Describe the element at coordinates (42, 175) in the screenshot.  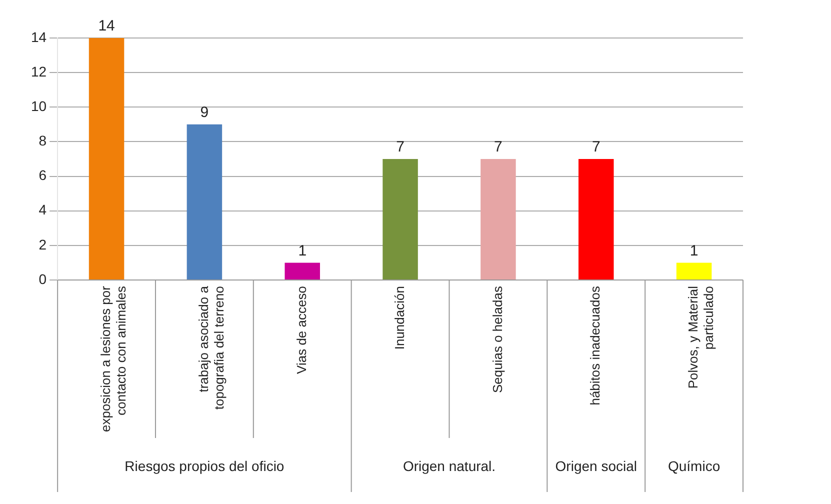
I see `y-tick-label: 6` at that location.